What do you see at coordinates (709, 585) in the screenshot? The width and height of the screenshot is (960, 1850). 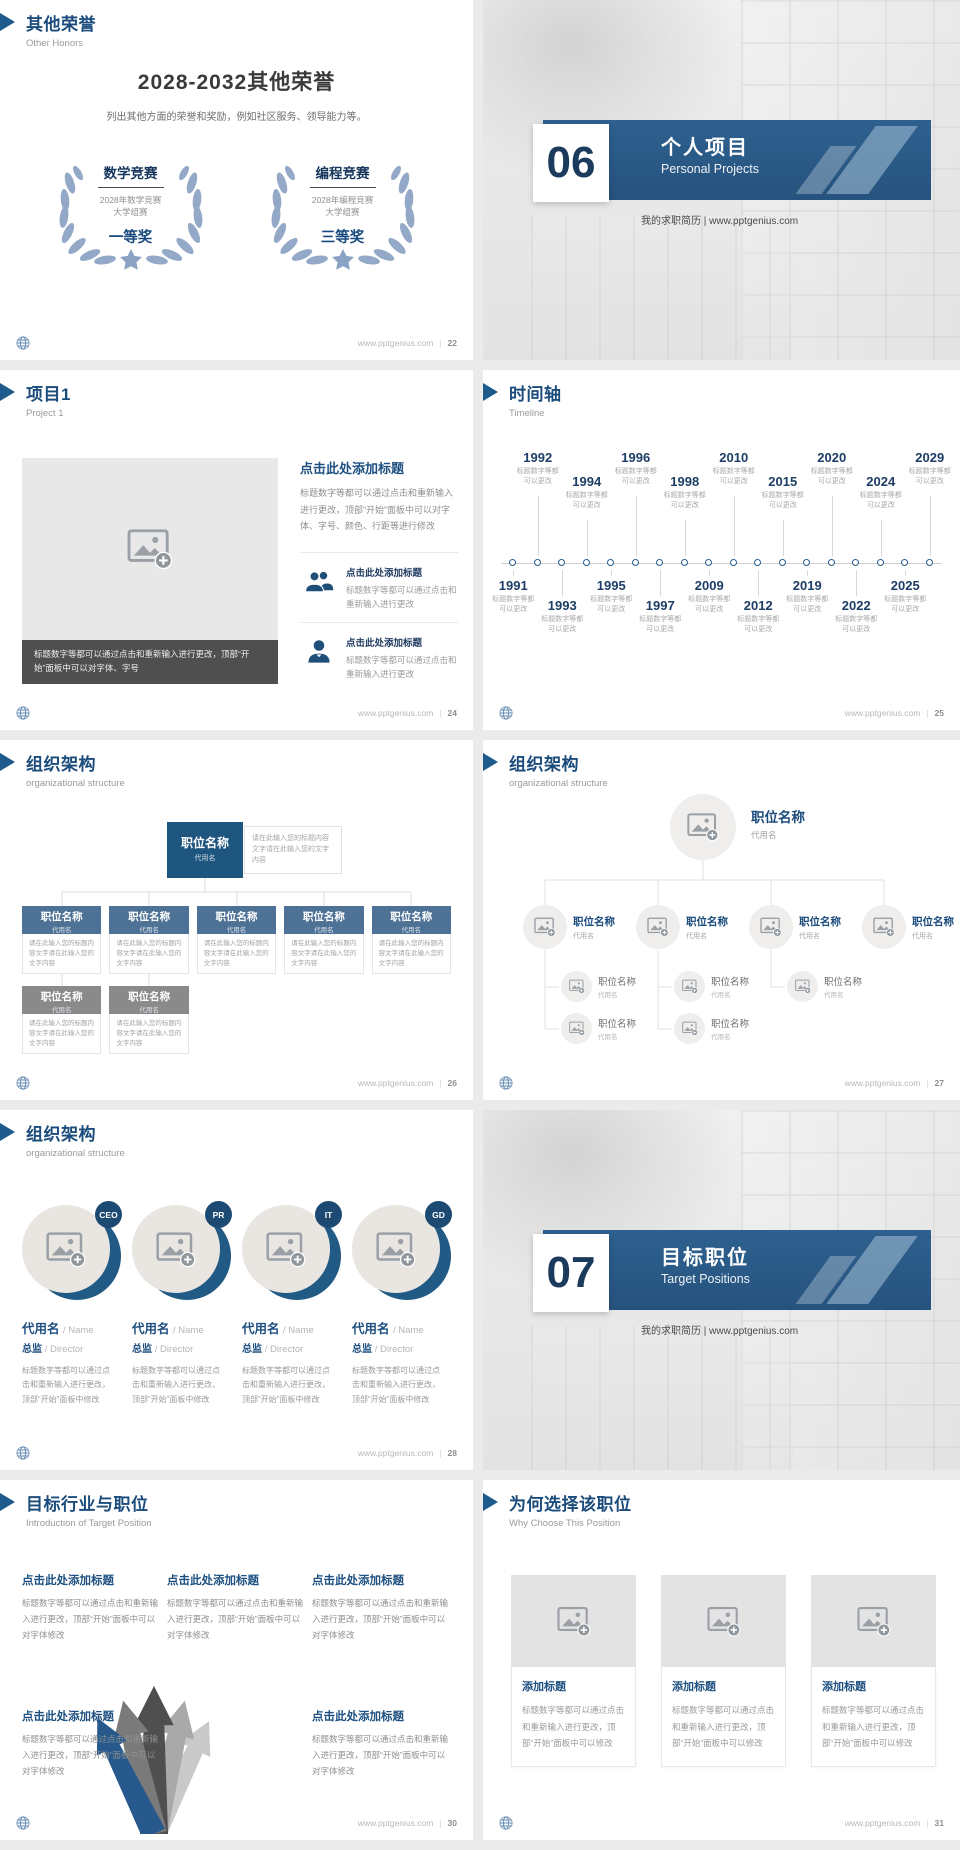 I see `timeline-year: 2009` at bounding box center [709, 585].